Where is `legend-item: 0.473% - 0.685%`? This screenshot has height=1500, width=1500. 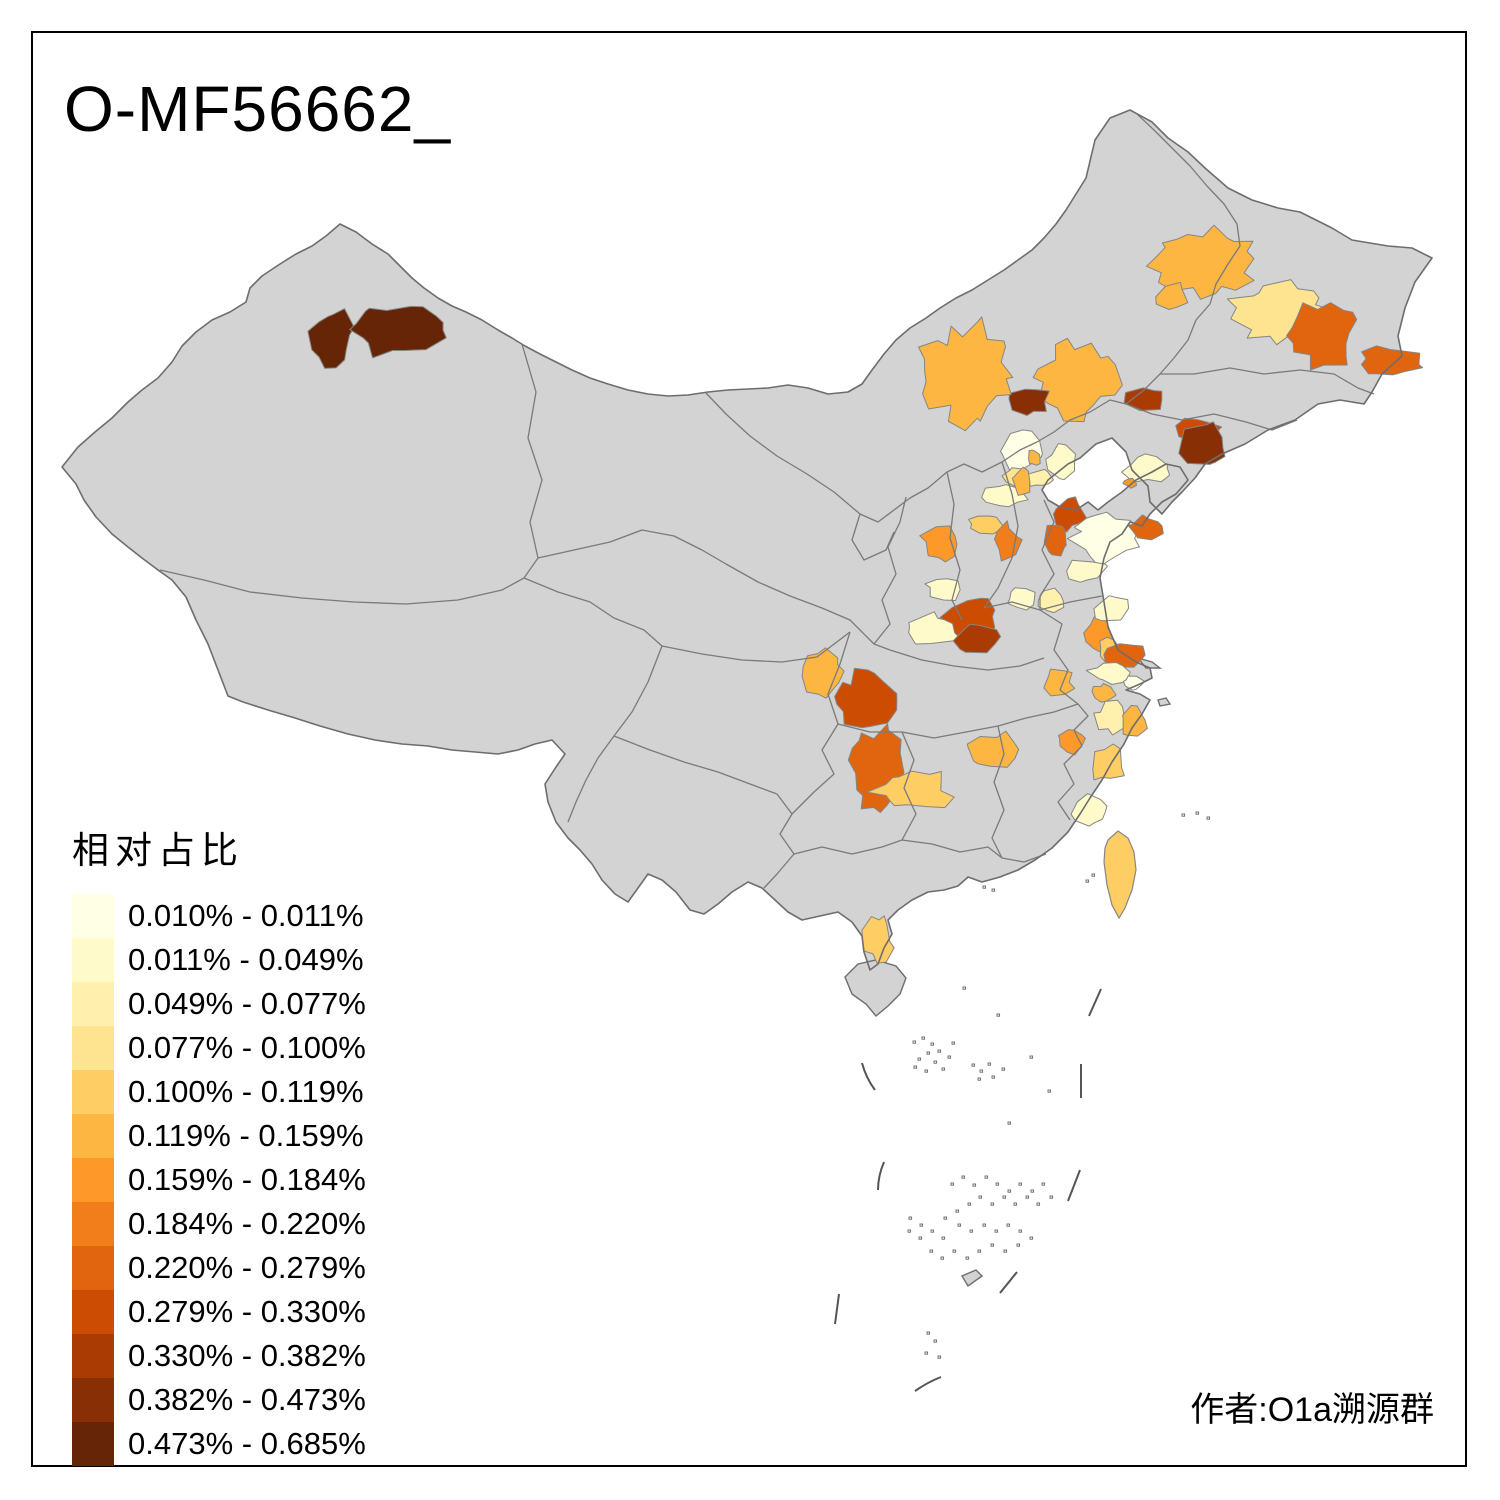
legend-item: 0.473% - 0.685% is located at coordinates (219, 1444).